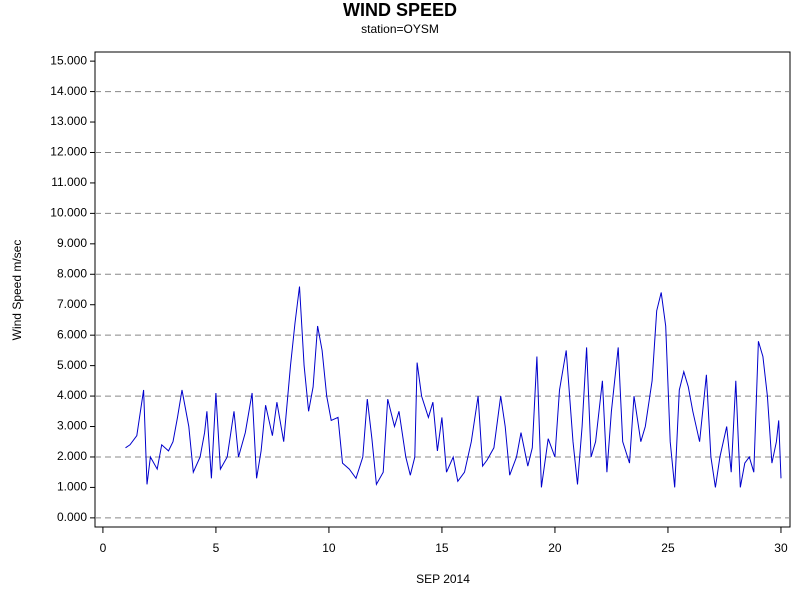 This screenshot has height=600, width=800. Describe the element at coordinates (442, 548) in the screenshot. I see `x-tick-label: 15` at that location.